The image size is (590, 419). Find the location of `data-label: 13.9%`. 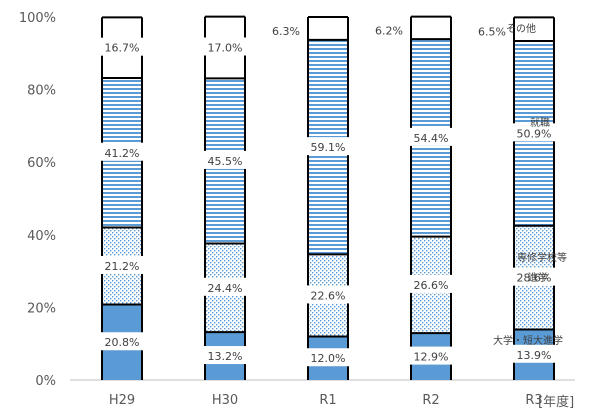

data-label: 13.9% is located at coordinates (534, 355).